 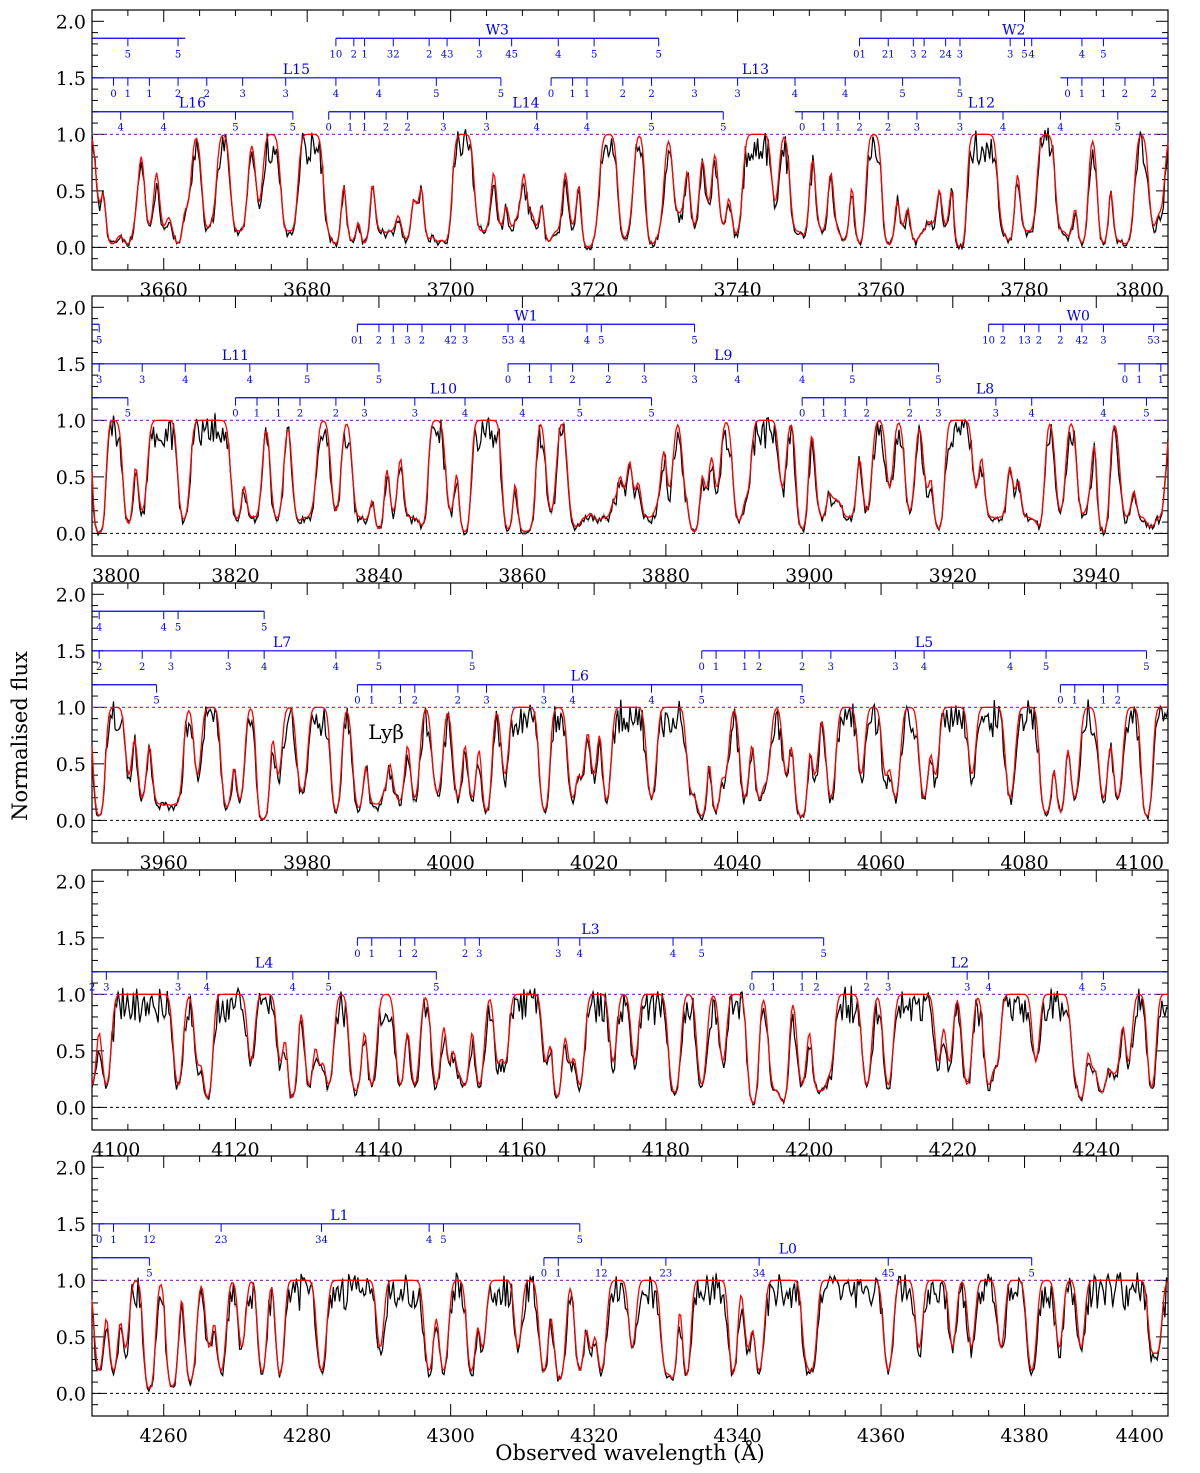 What do you see at coordinates (1140, 290) in the screenshot?
I see `x-tick-label: 3800` at bounding box center [1140, 290].